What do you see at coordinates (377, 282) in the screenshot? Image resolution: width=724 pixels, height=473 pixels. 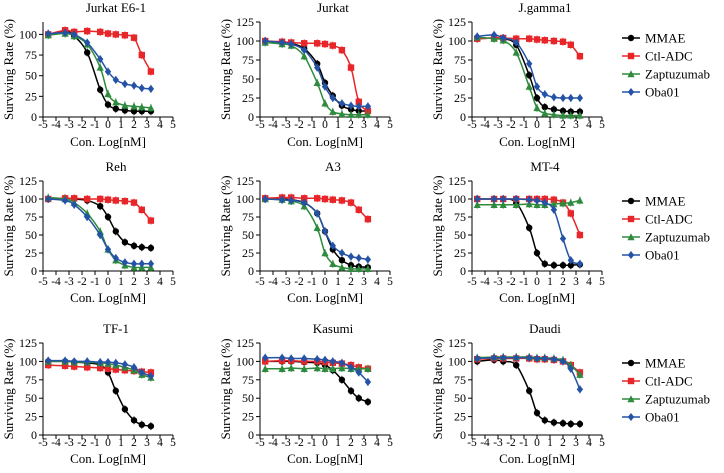 I see `x-tick-label: 4` at bounding box center [377, 282].